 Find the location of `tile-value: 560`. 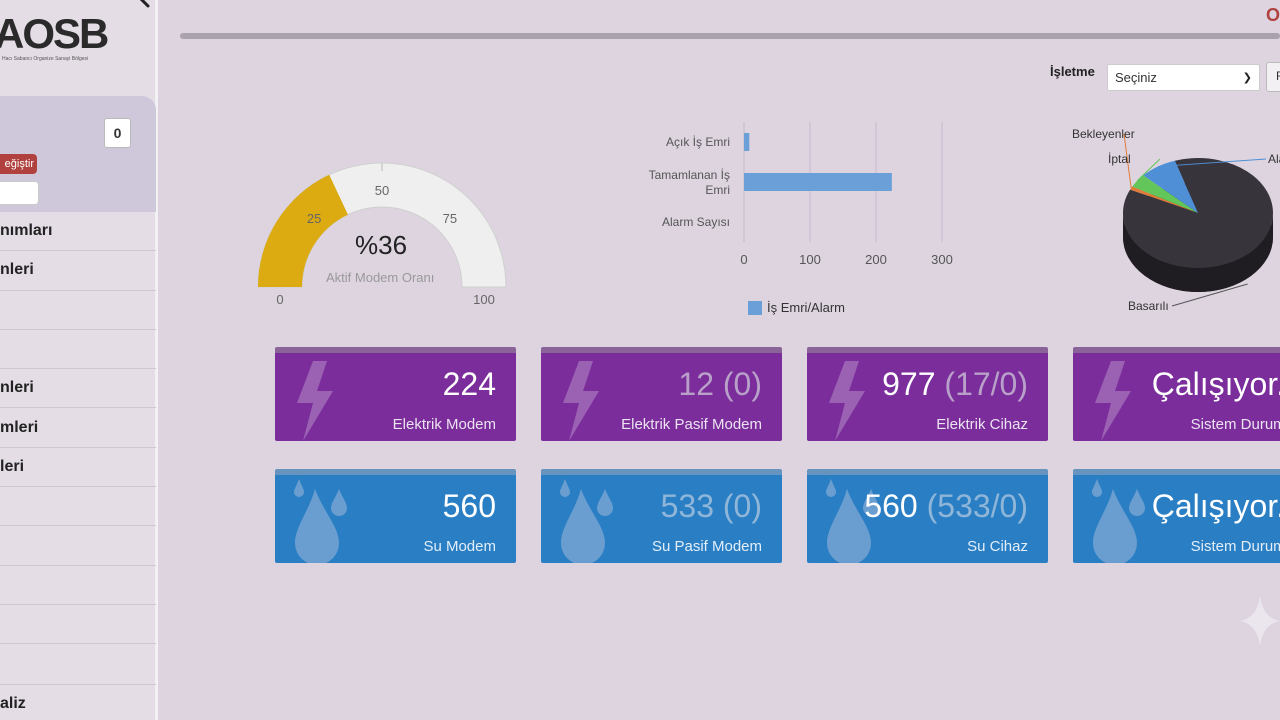

tile-value: 560 is located at coordinates (469, 506).